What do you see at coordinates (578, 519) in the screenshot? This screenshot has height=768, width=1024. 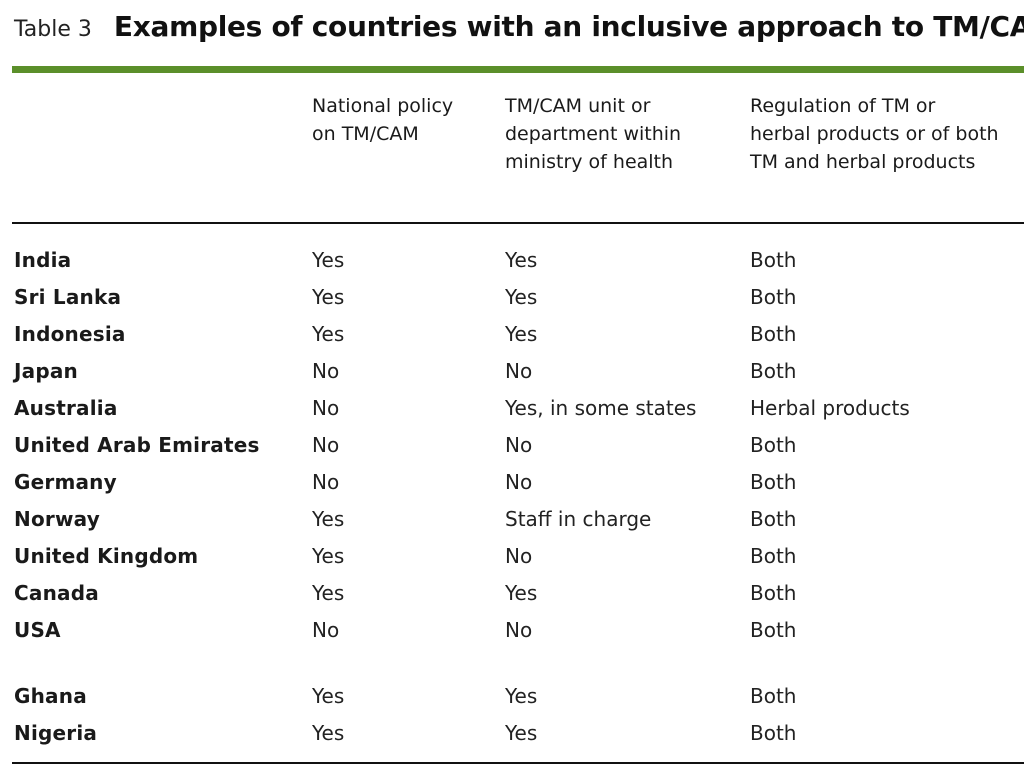 I see `unit-cell: Staff in charge` at bounding box center [578, 519].